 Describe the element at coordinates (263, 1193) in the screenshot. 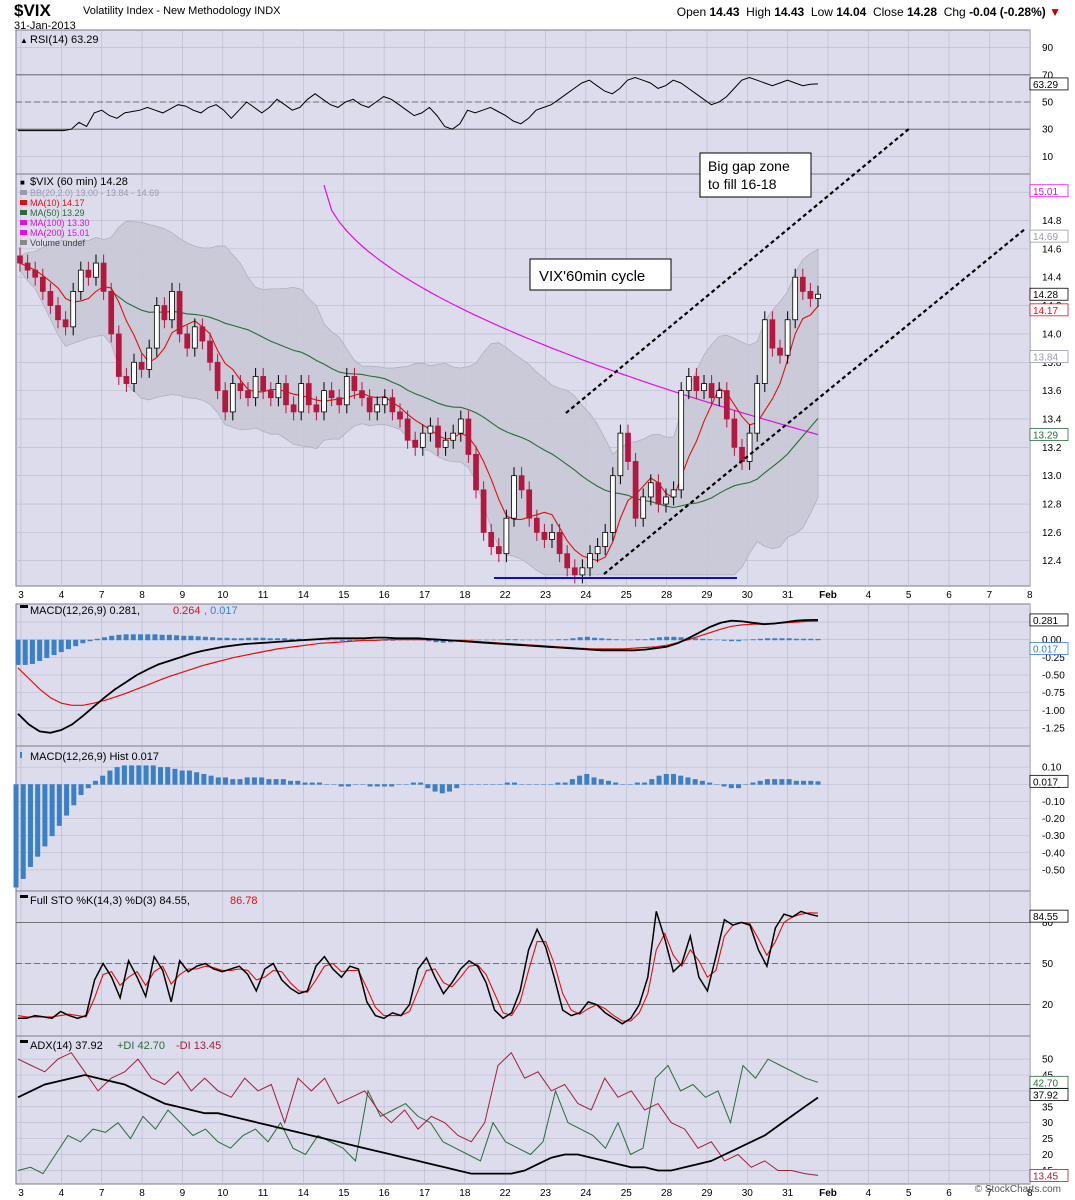

I see `x-tick-label-bottom: 11` at that location.